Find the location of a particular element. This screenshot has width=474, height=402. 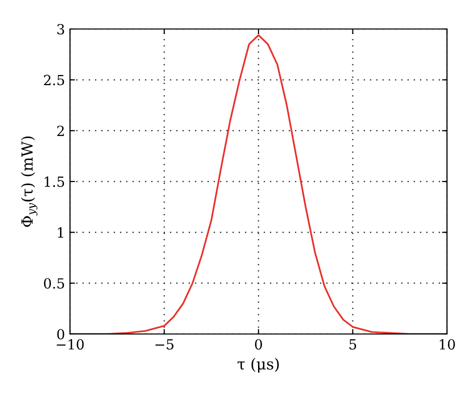

x-axis-title: τ (μs) is located at coordinates (258, 365).